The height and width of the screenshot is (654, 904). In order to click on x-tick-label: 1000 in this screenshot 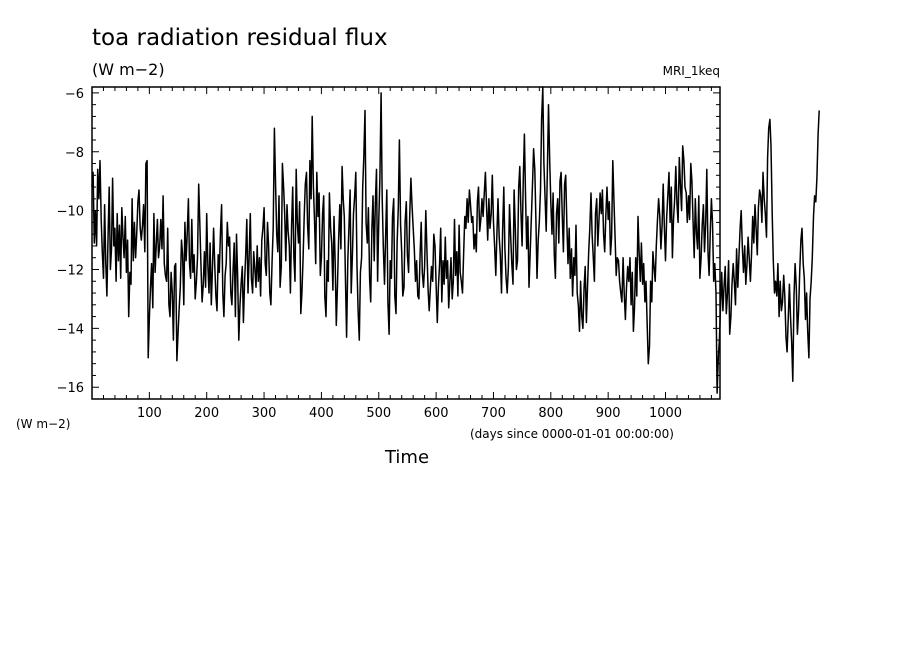, I will do `click(665, 413)`.